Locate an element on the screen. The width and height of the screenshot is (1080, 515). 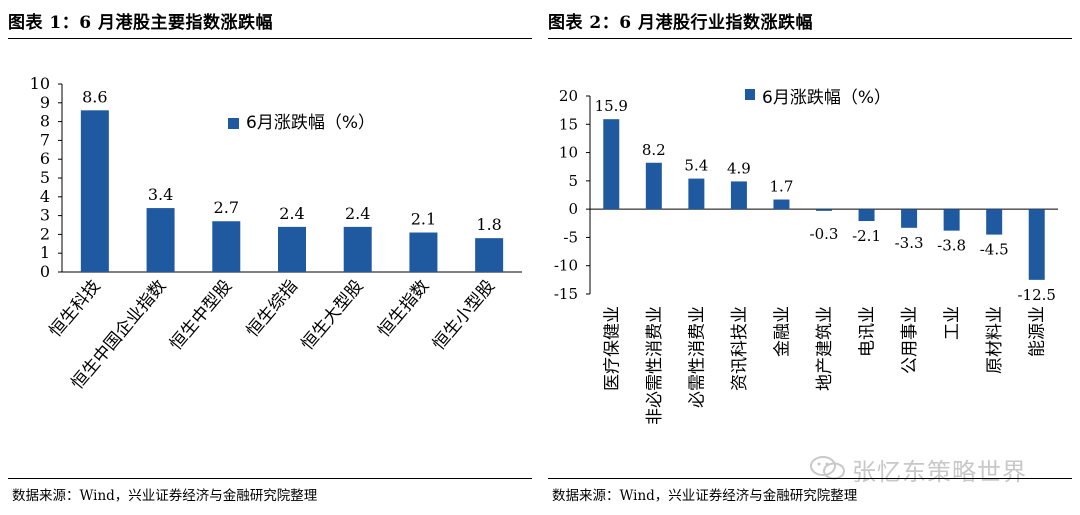
left-source-note: 数据来源：Wind，兴业证券经济与金融研究院整理 is located at coordinates (165, 496).